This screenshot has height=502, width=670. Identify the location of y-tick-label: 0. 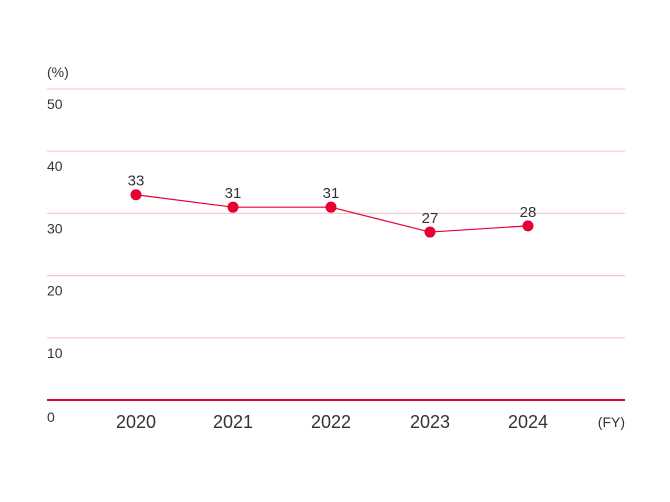
(51, 417).